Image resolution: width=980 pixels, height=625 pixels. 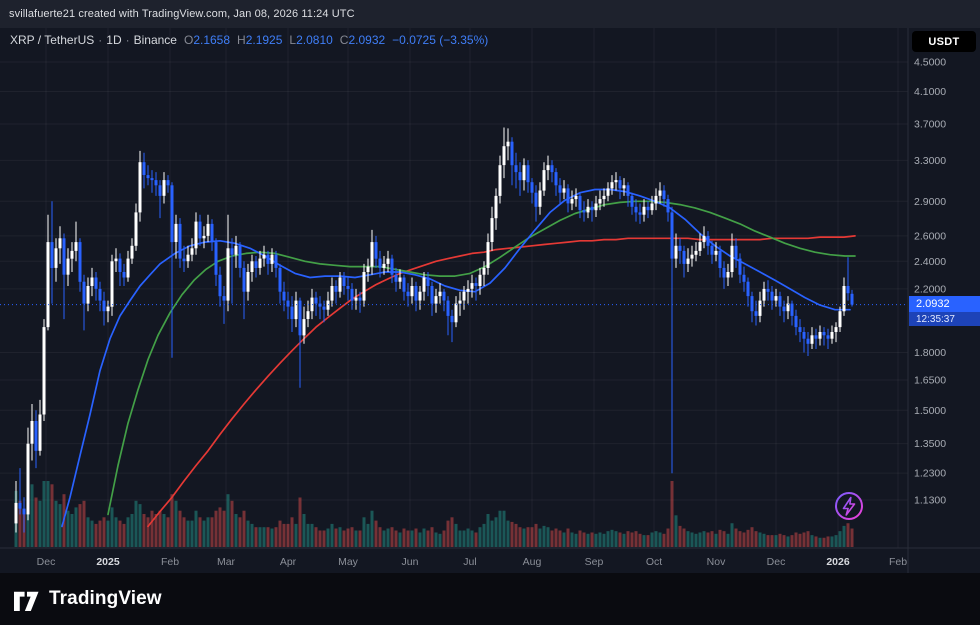 I want to click on symbol-name: XRP / TetherUS, so click(x=52, y=40).